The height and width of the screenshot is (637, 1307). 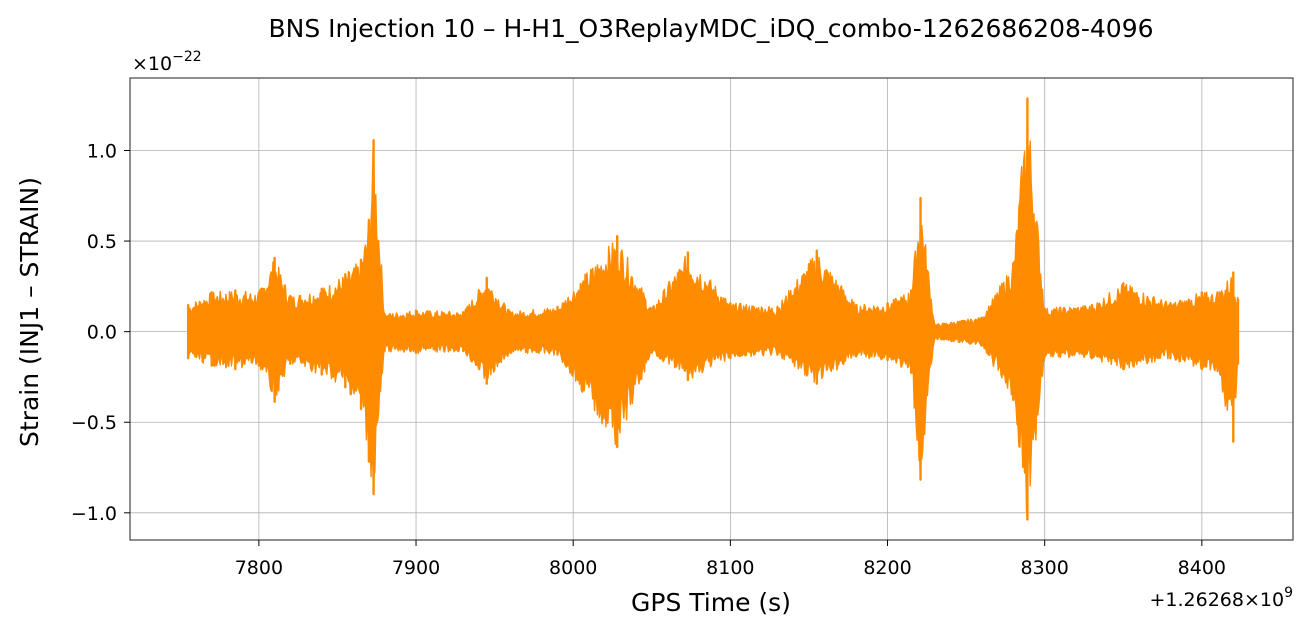 What do you see at coordinates (1221, 598) in the screenshot?
I see `x-offset: +1.26268×109` at bounding box center [1221, 598].